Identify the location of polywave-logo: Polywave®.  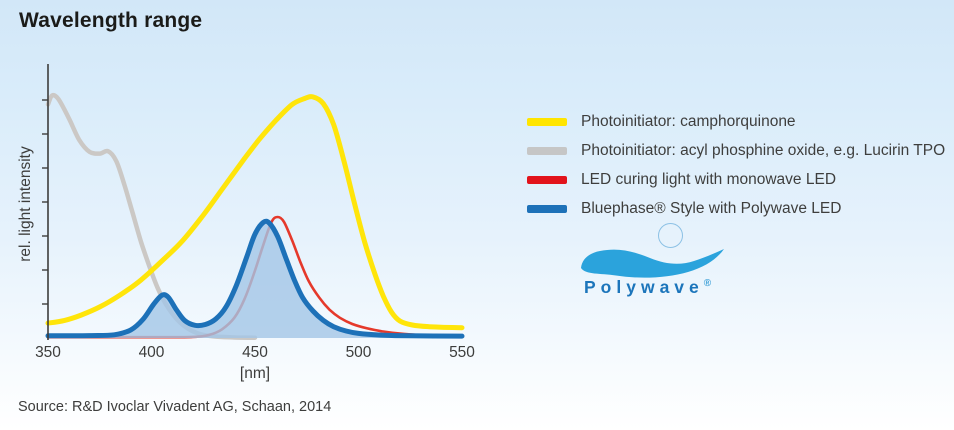
(654, 260).